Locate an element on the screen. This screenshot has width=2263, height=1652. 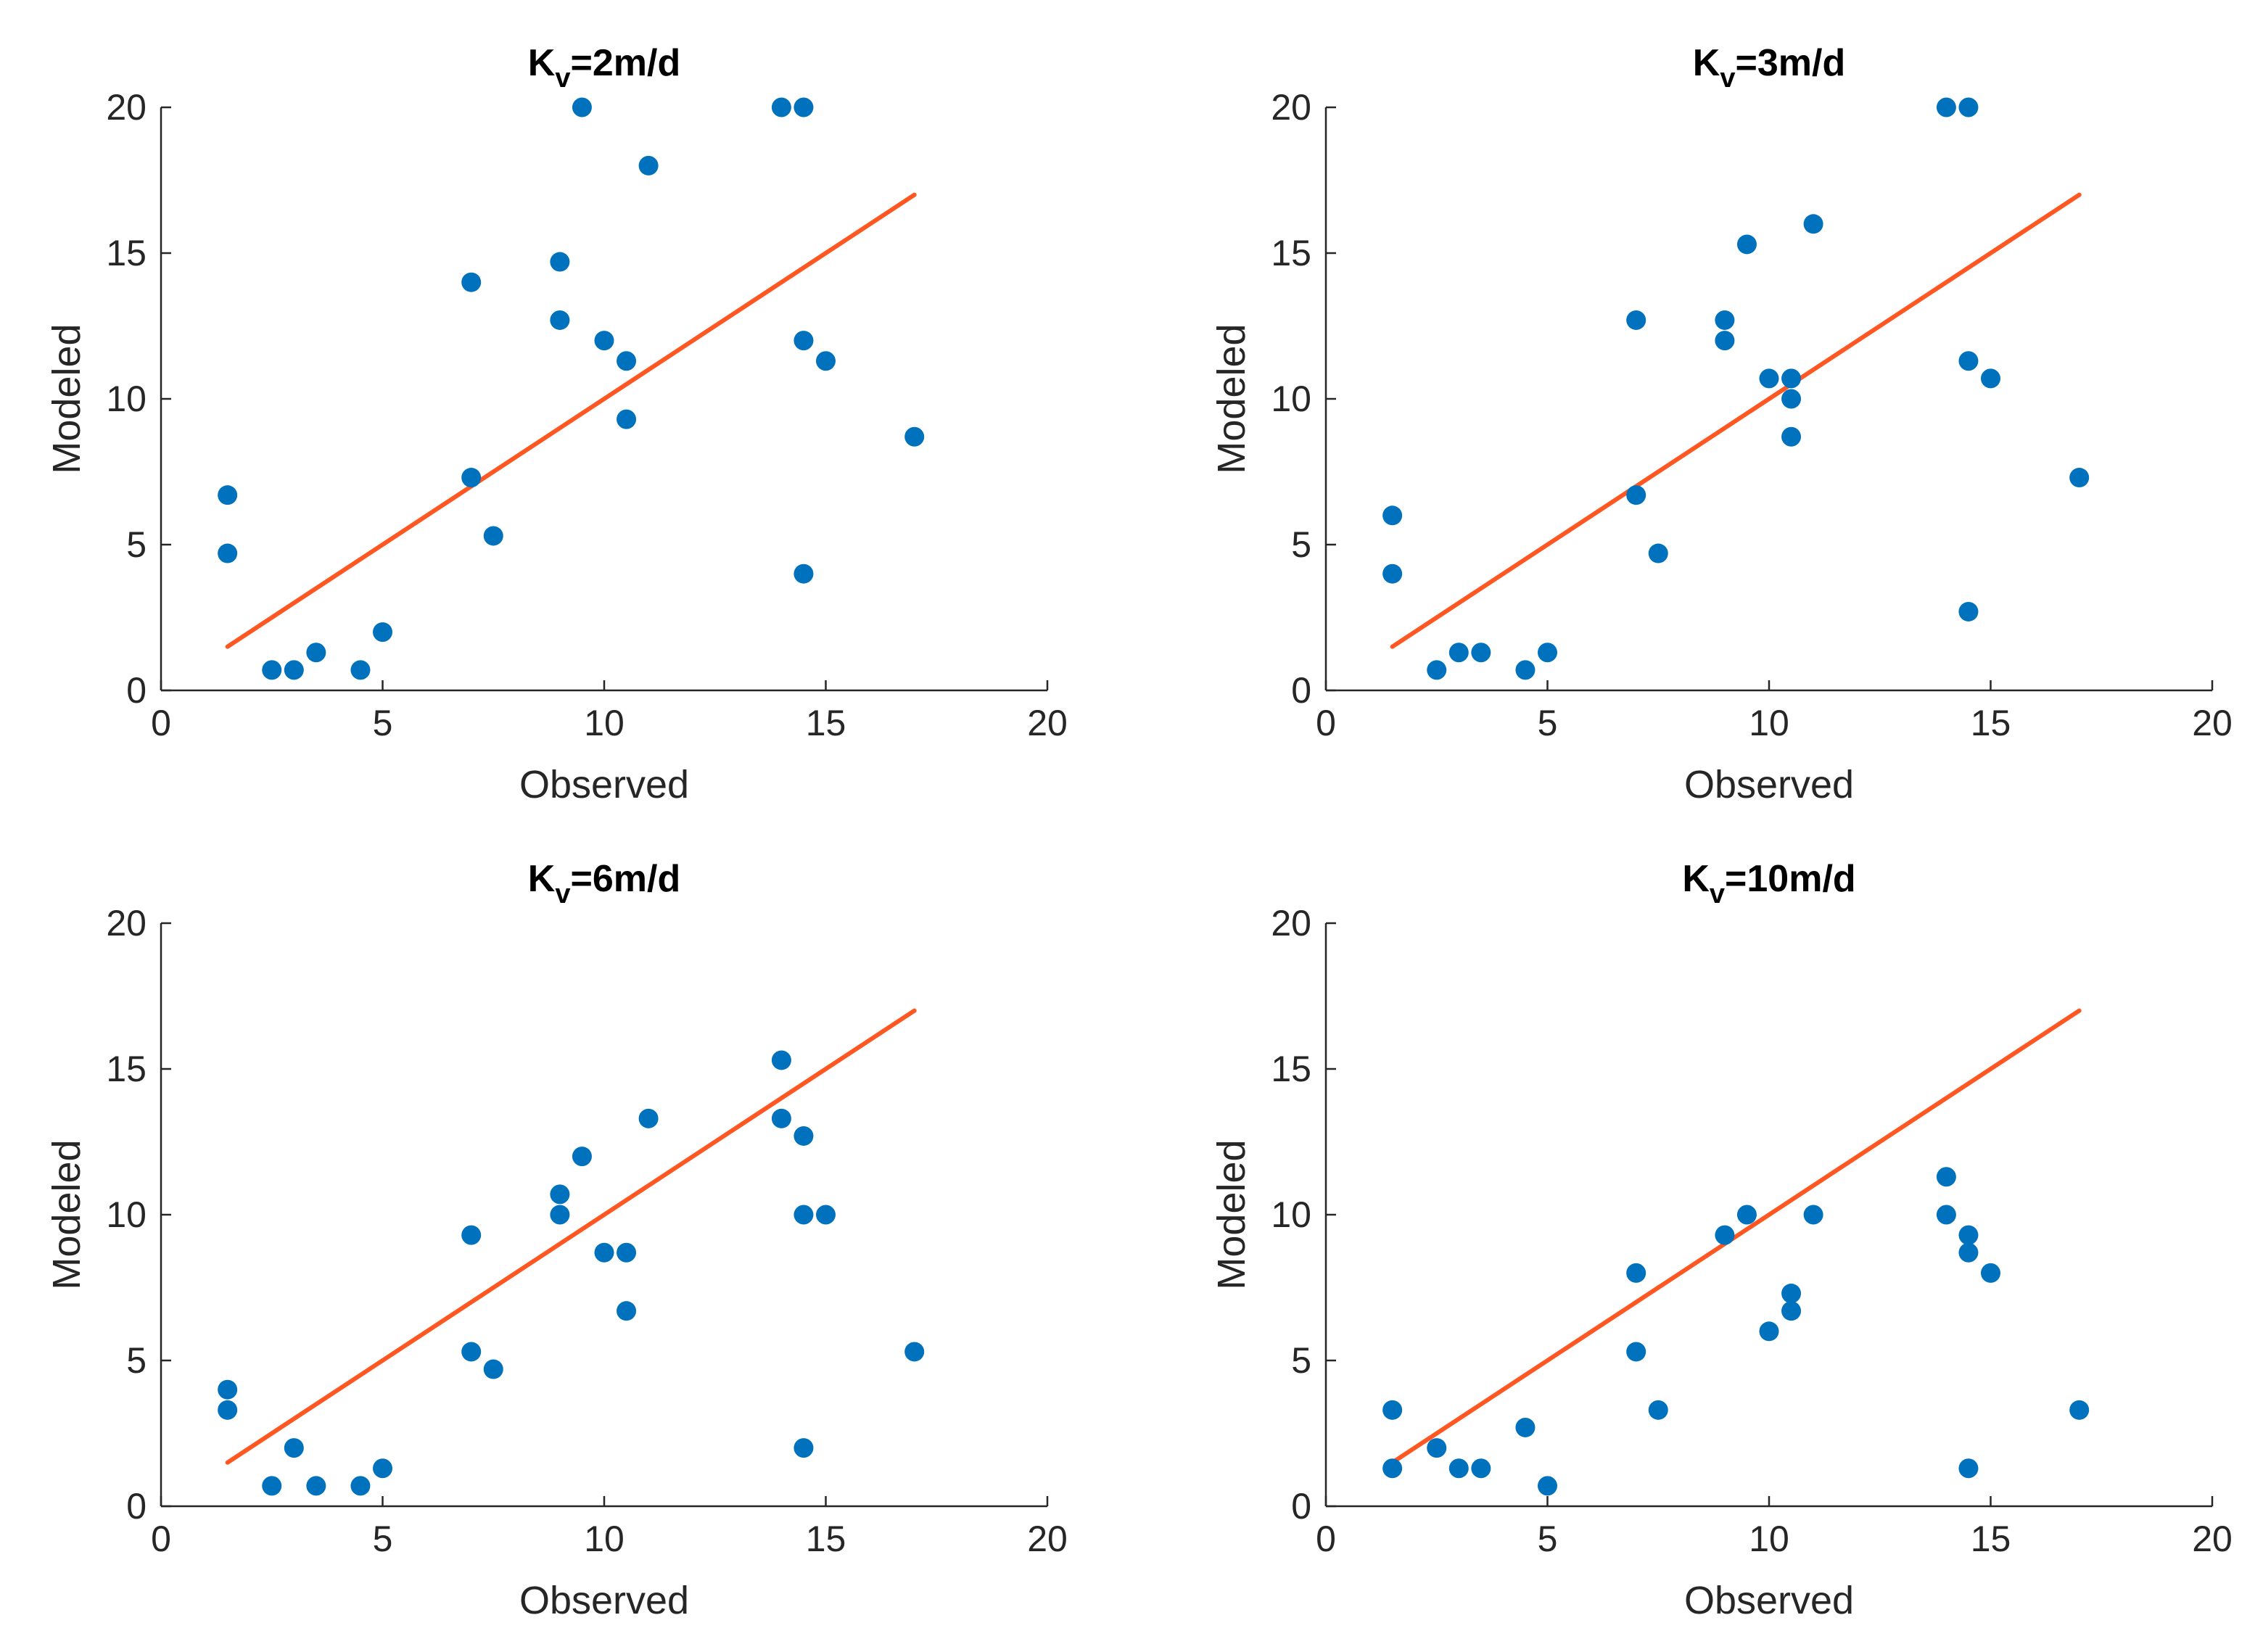
y-tick-label: 20 is located at coordinates (1291, 923).